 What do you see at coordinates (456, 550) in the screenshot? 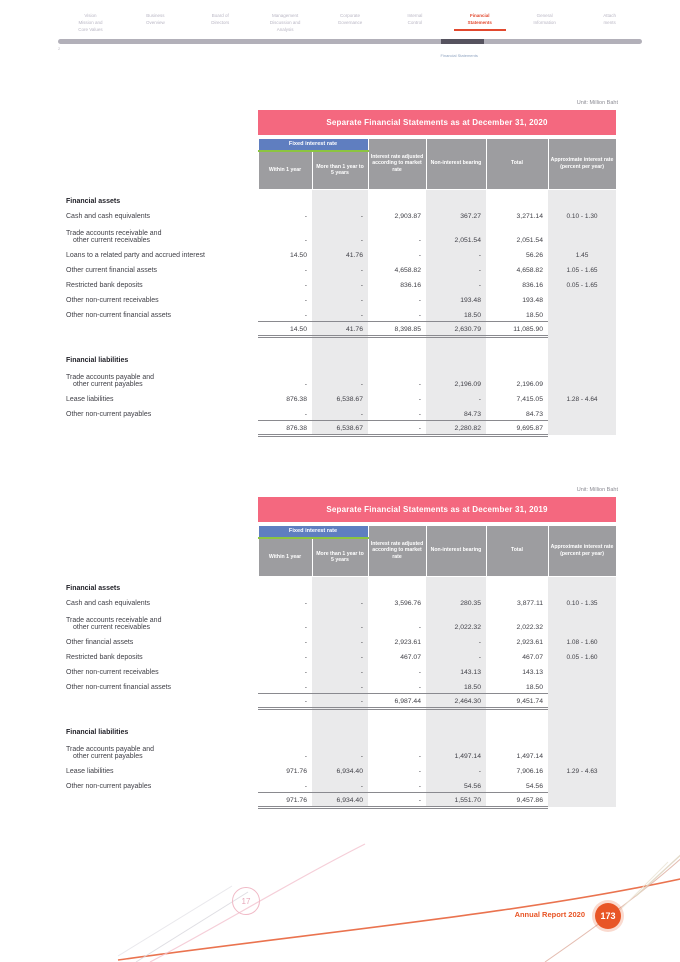
I see `column-non-interest: Non-interest bearing` at bounding box center [456, 550].